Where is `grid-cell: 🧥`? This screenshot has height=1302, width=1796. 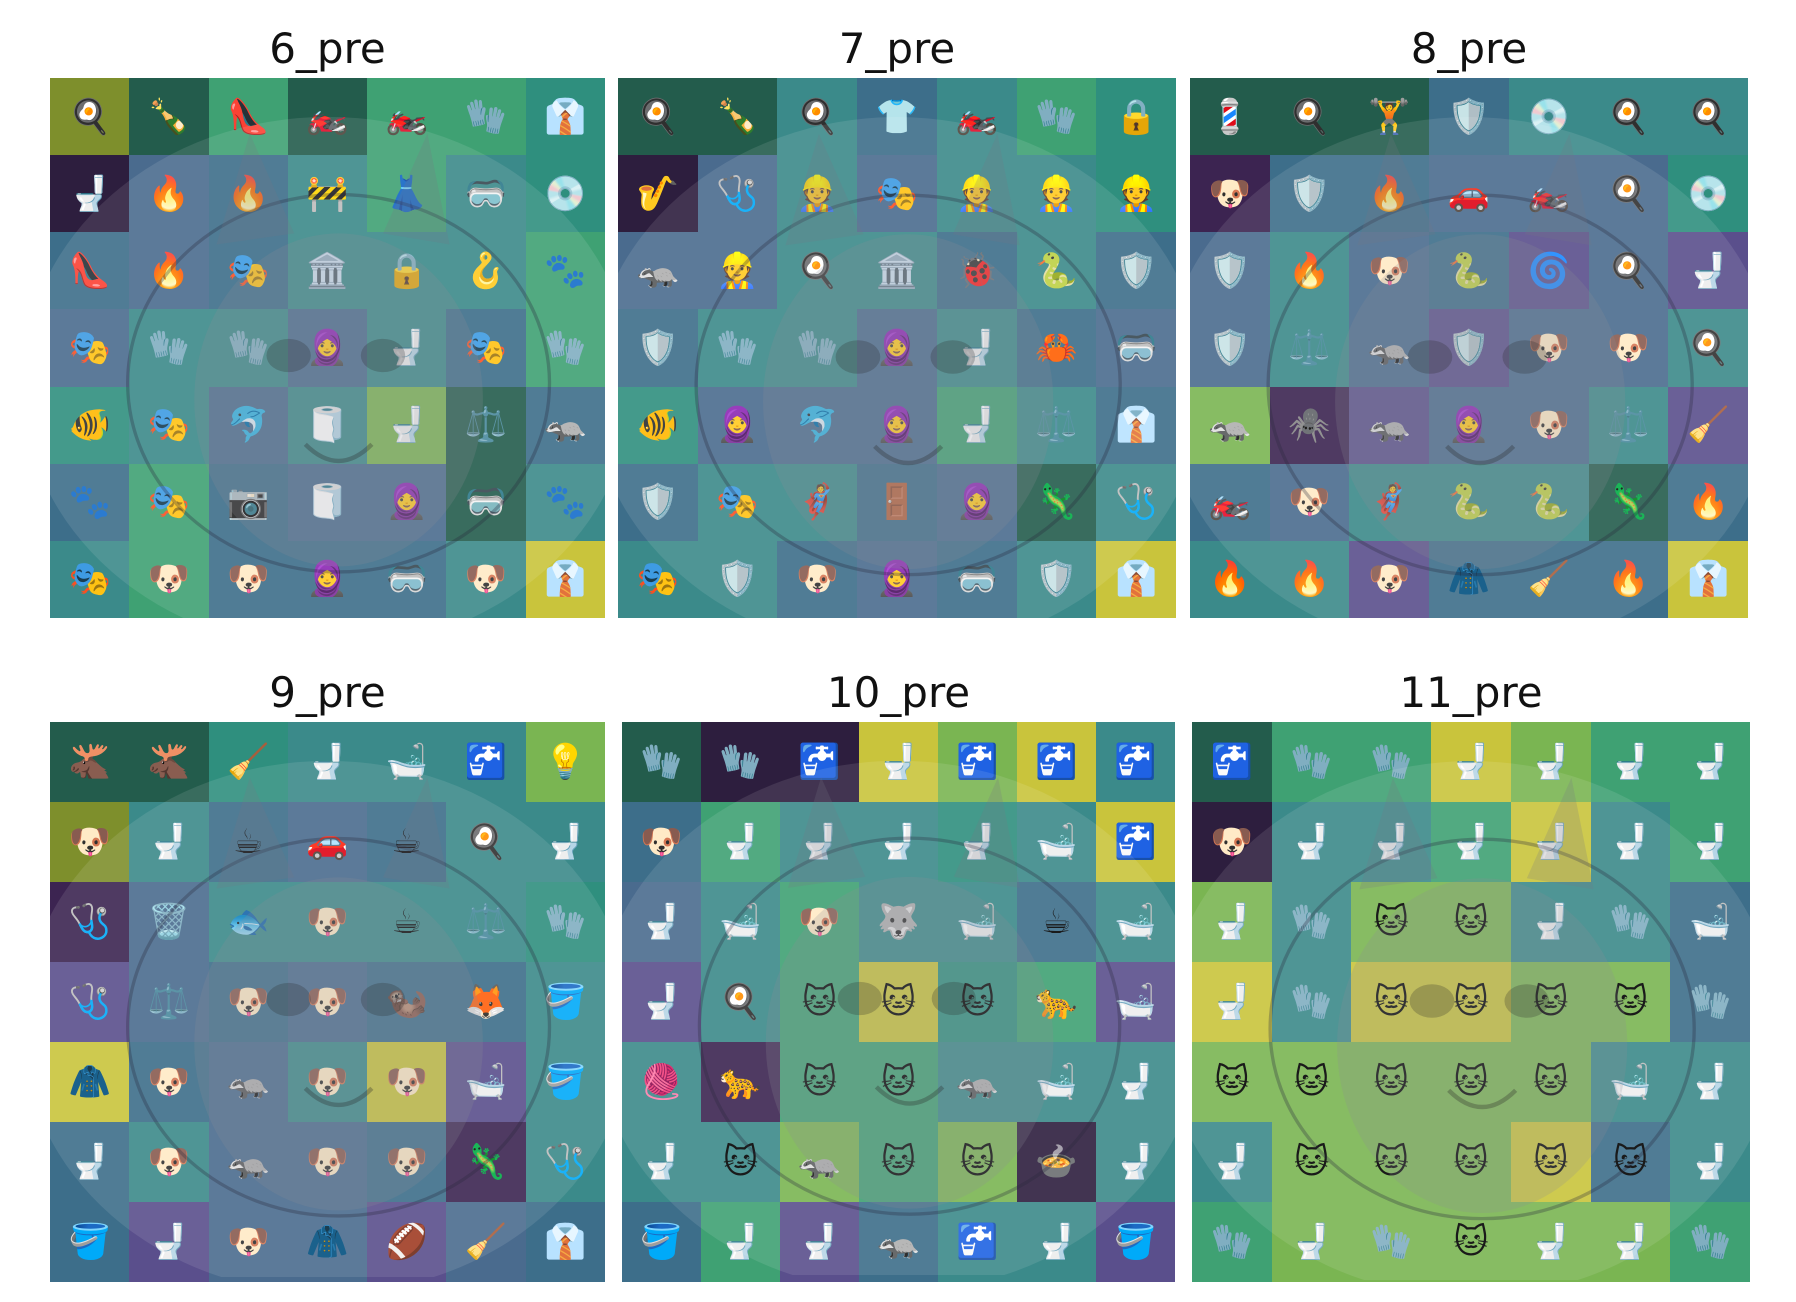
grid-cell: 🧥 is located at coordinates (90, 1082).